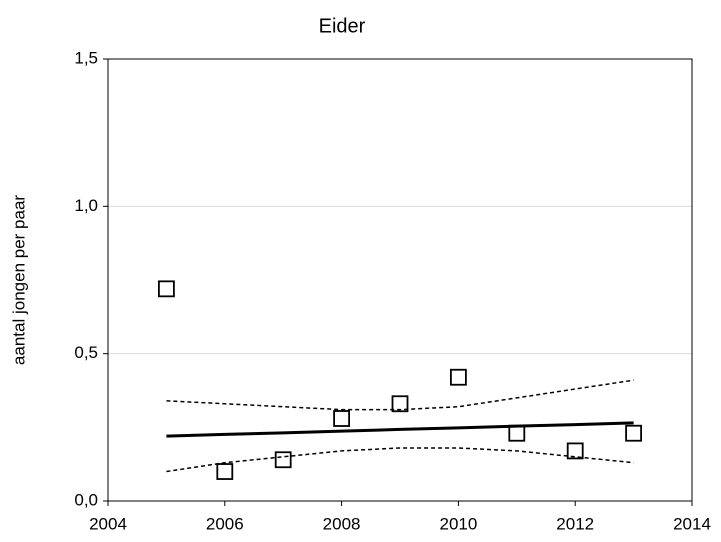 The image size is (721, 542). Describe the element at coordinates (342, 523) in the screenshot. I see `x-tick-label: 2008` at that location.